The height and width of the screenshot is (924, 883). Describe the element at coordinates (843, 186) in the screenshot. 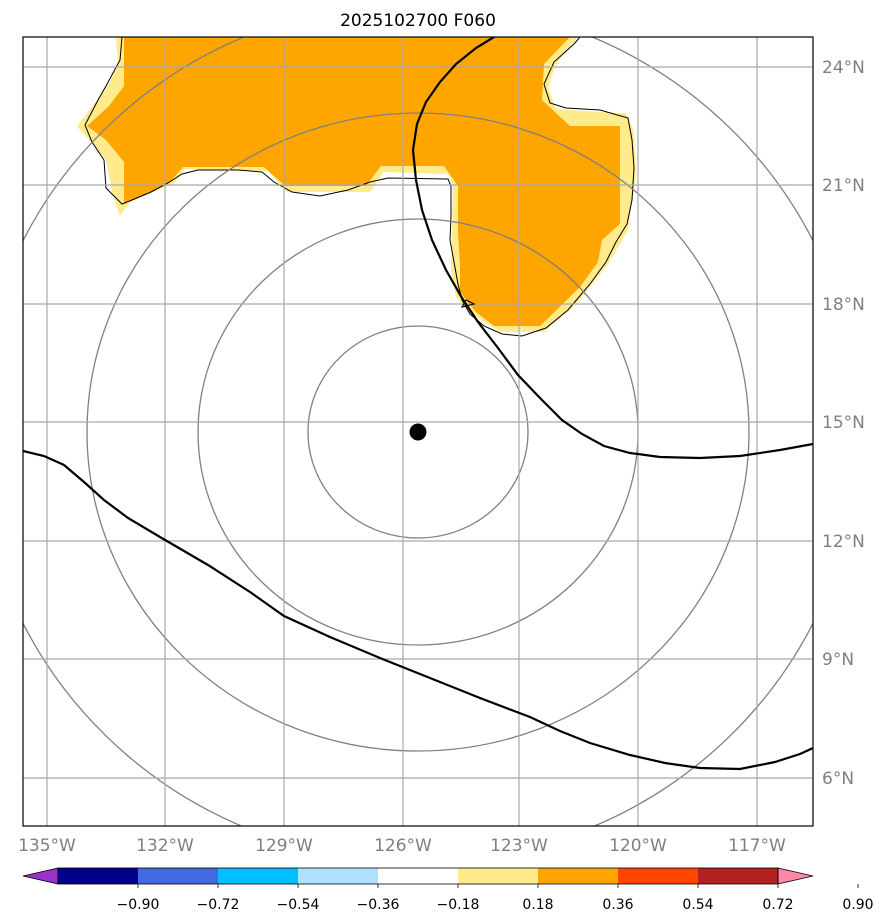

I see `lat-tick-label: 21°N` at that location.